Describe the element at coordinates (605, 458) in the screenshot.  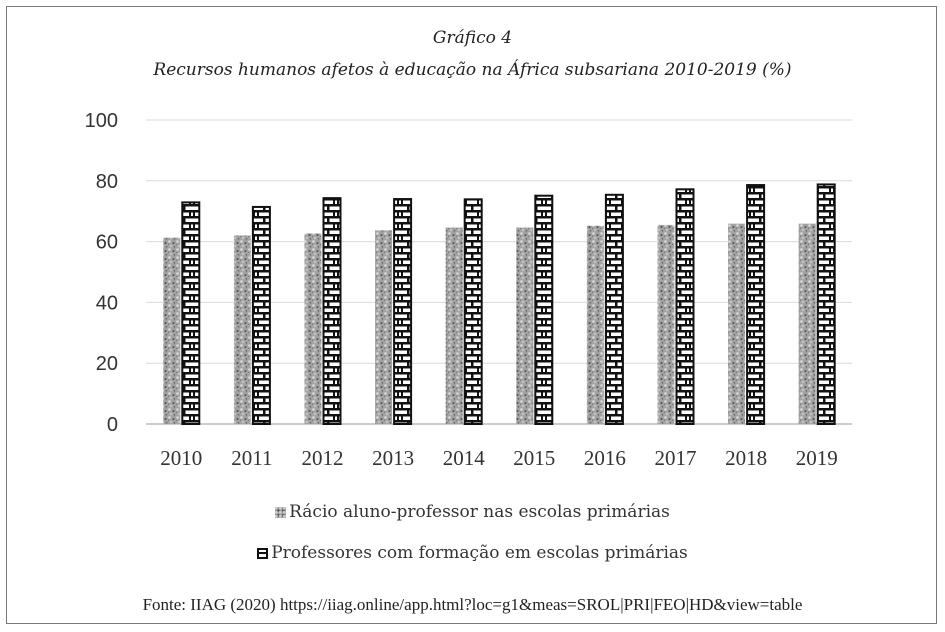
I see `x-tick-label: 2016` at that location.